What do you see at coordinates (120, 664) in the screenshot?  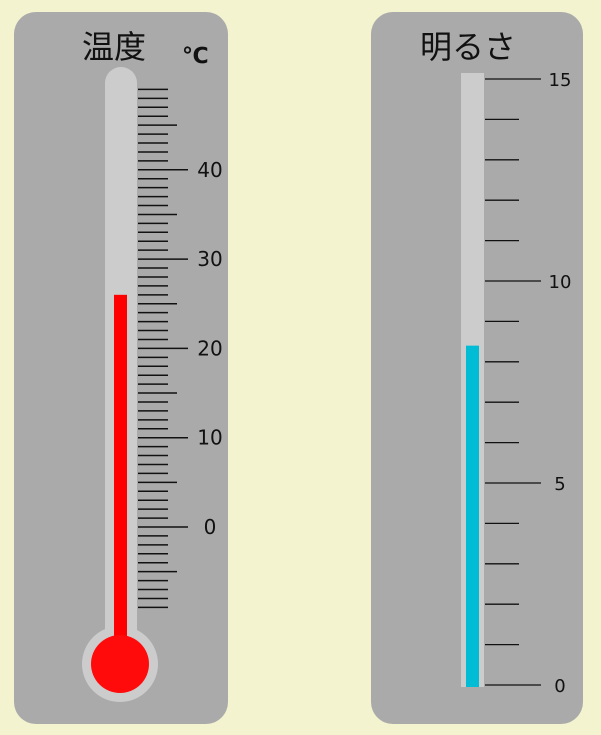 I see `thermometer-bulb` at bounding box center [120, 664].